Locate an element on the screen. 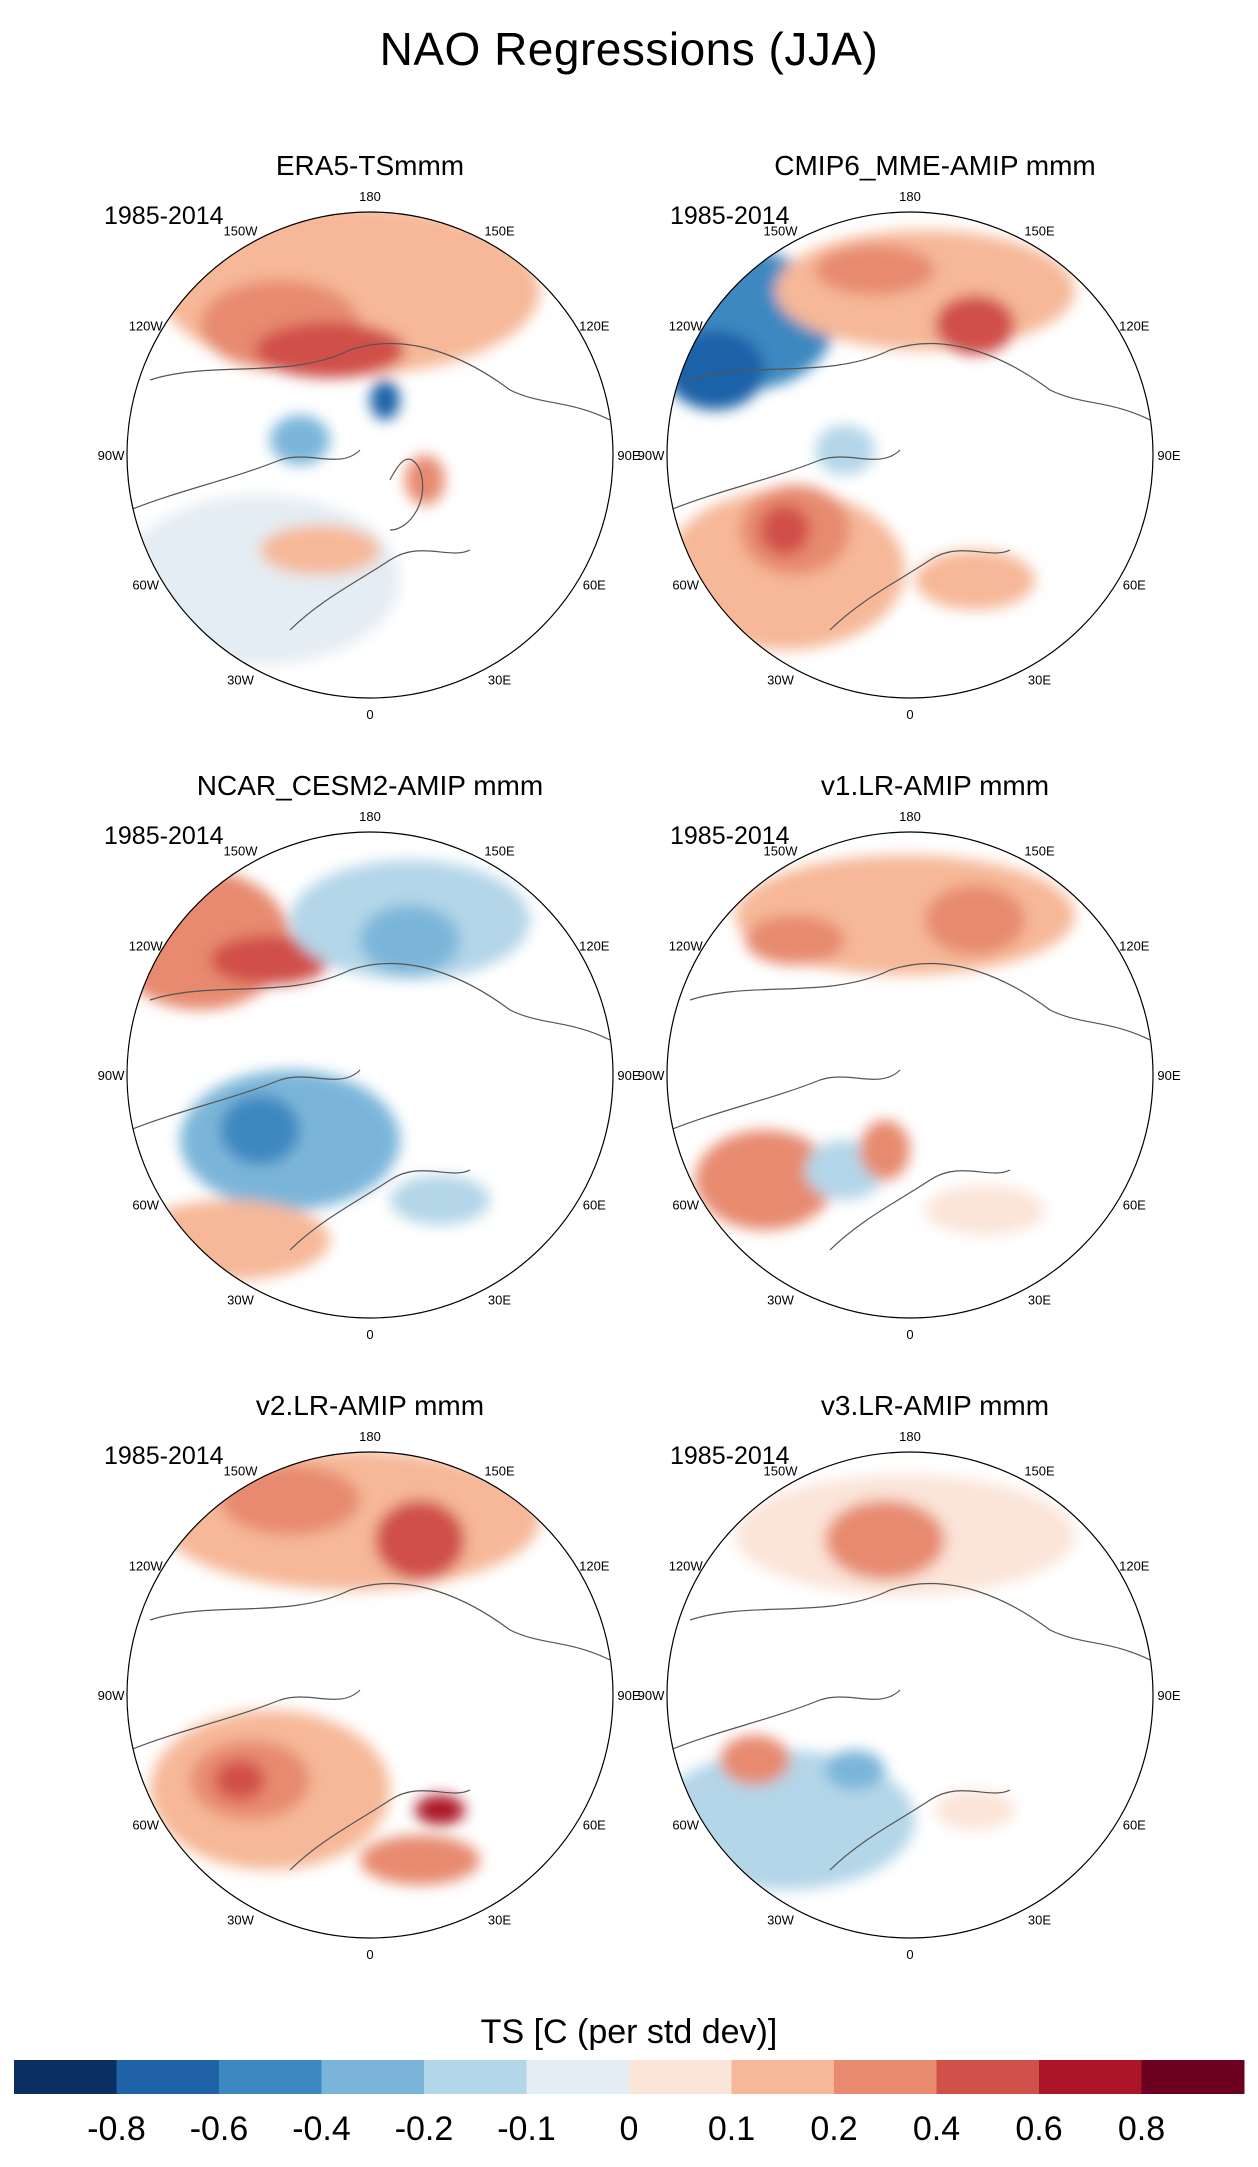 The image size is (1258, 2167). map-panel-v1: v1.LR-AMIP mmm 1985-2014 180 150E 120E 90 is located at coordinates (926, 1070).